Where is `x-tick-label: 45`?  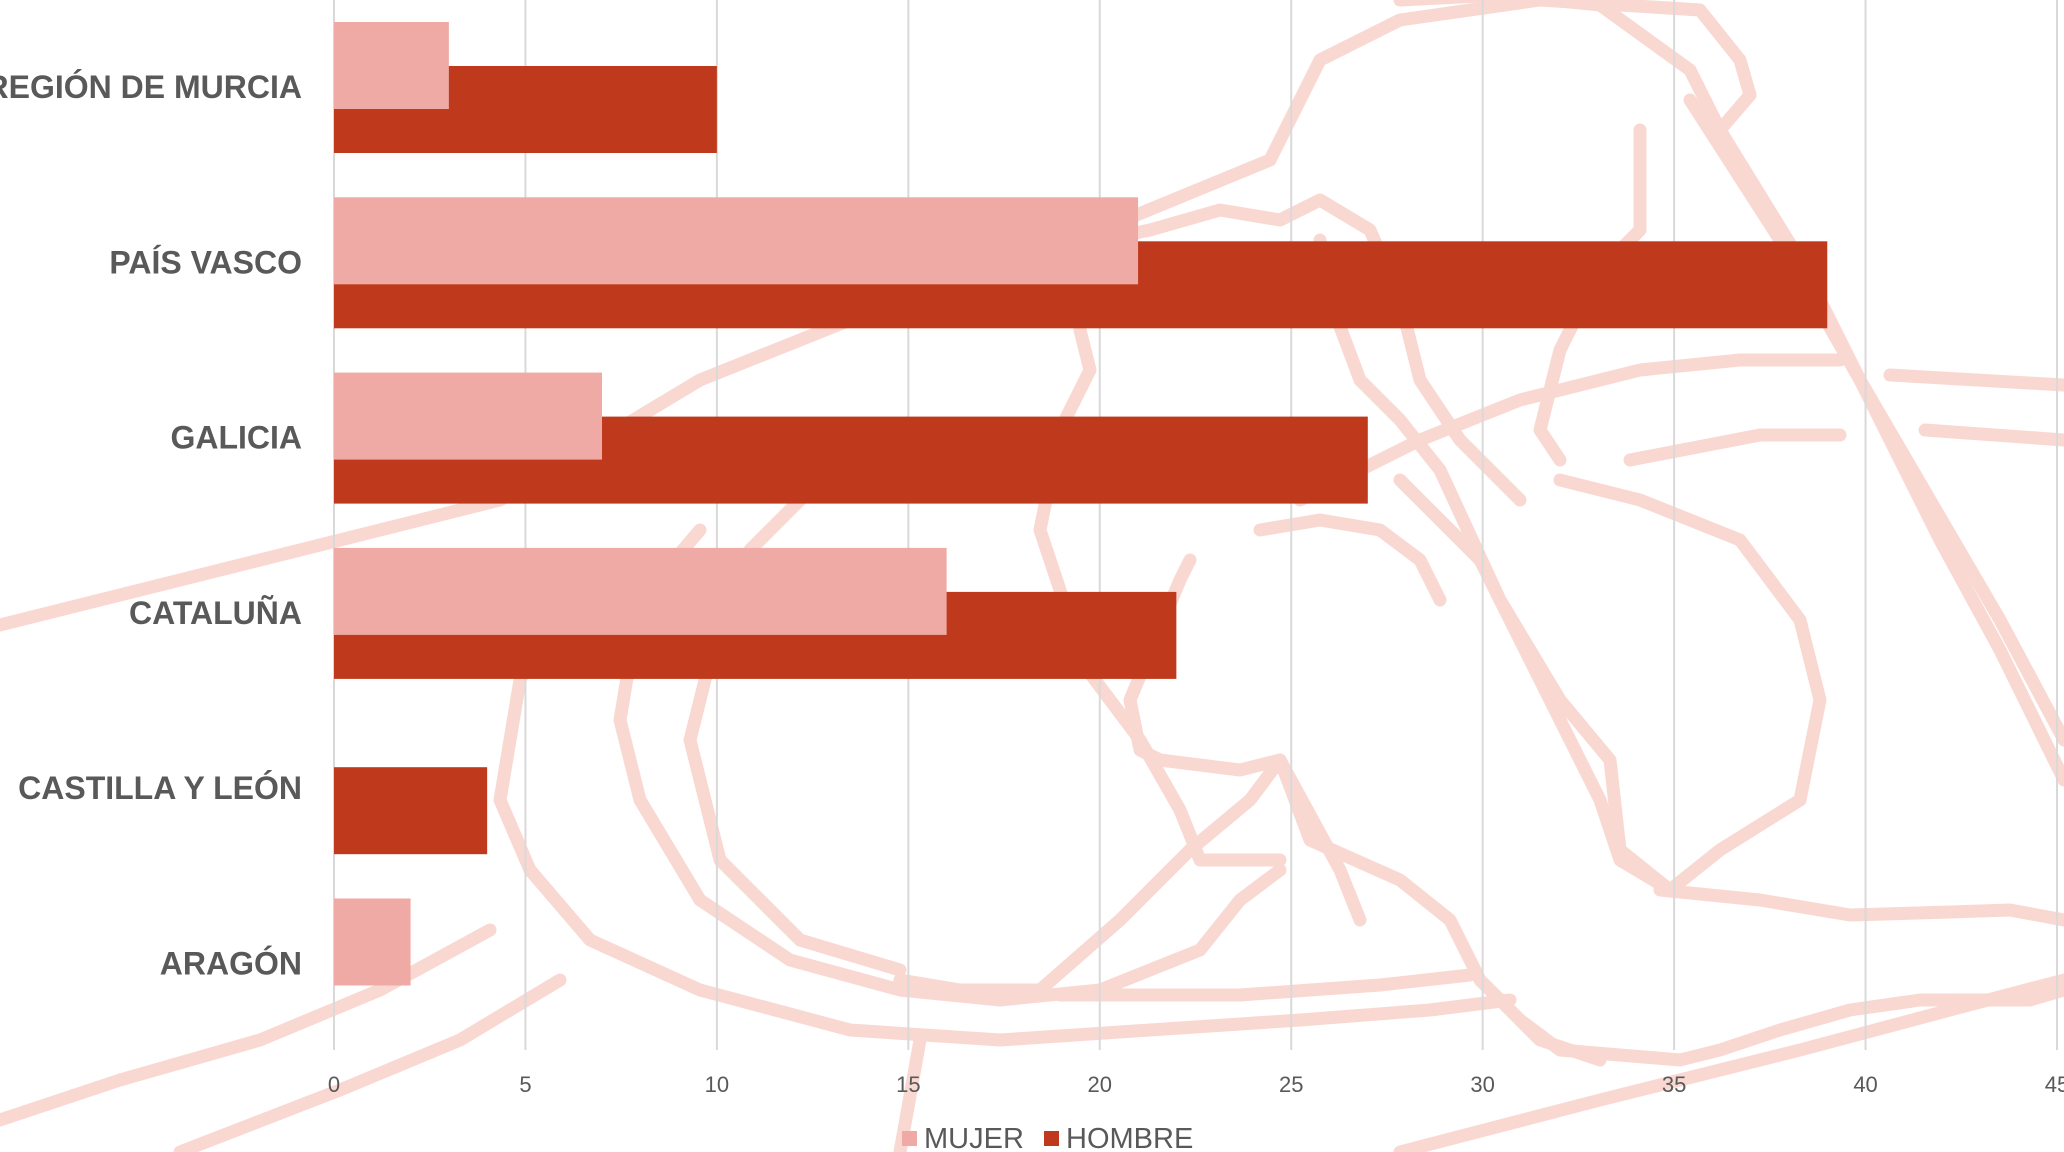
x-tick-label: 45 is located at coordinates (2054, 1084).